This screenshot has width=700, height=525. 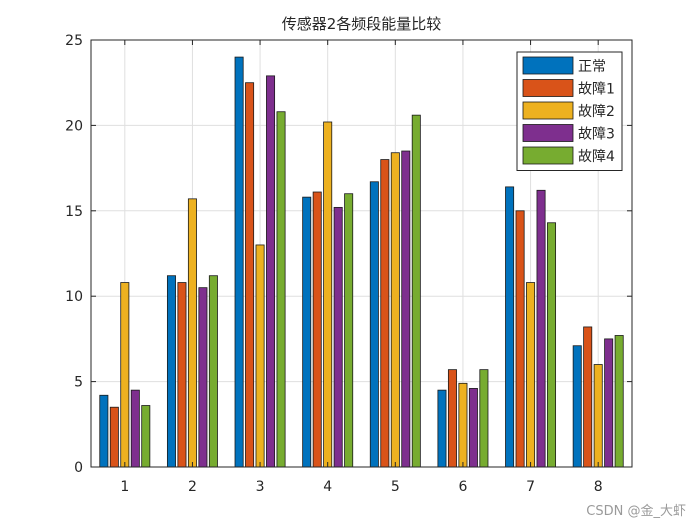 I want to click on legend-label: 故障2, so click(x=596, y=112).